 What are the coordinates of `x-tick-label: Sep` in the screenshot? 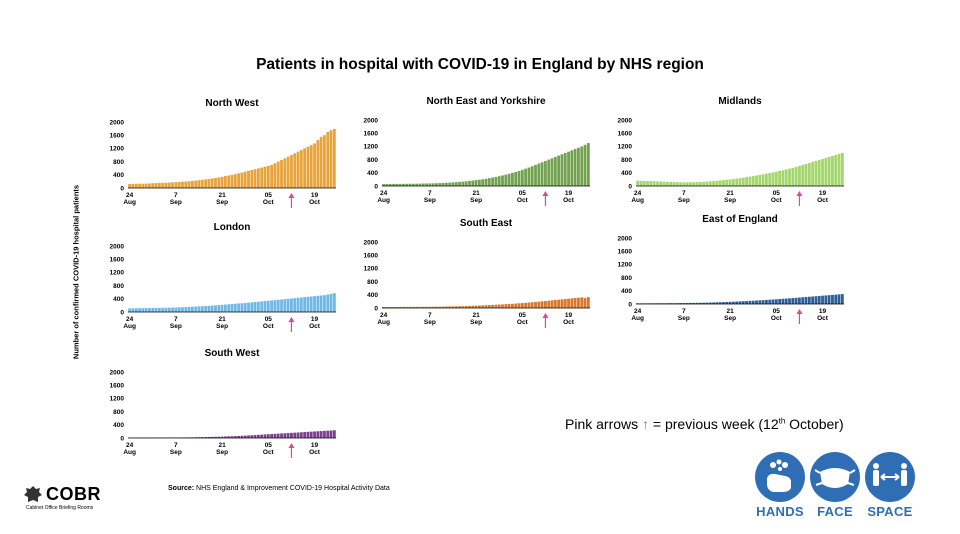 It's located at (222, 326).